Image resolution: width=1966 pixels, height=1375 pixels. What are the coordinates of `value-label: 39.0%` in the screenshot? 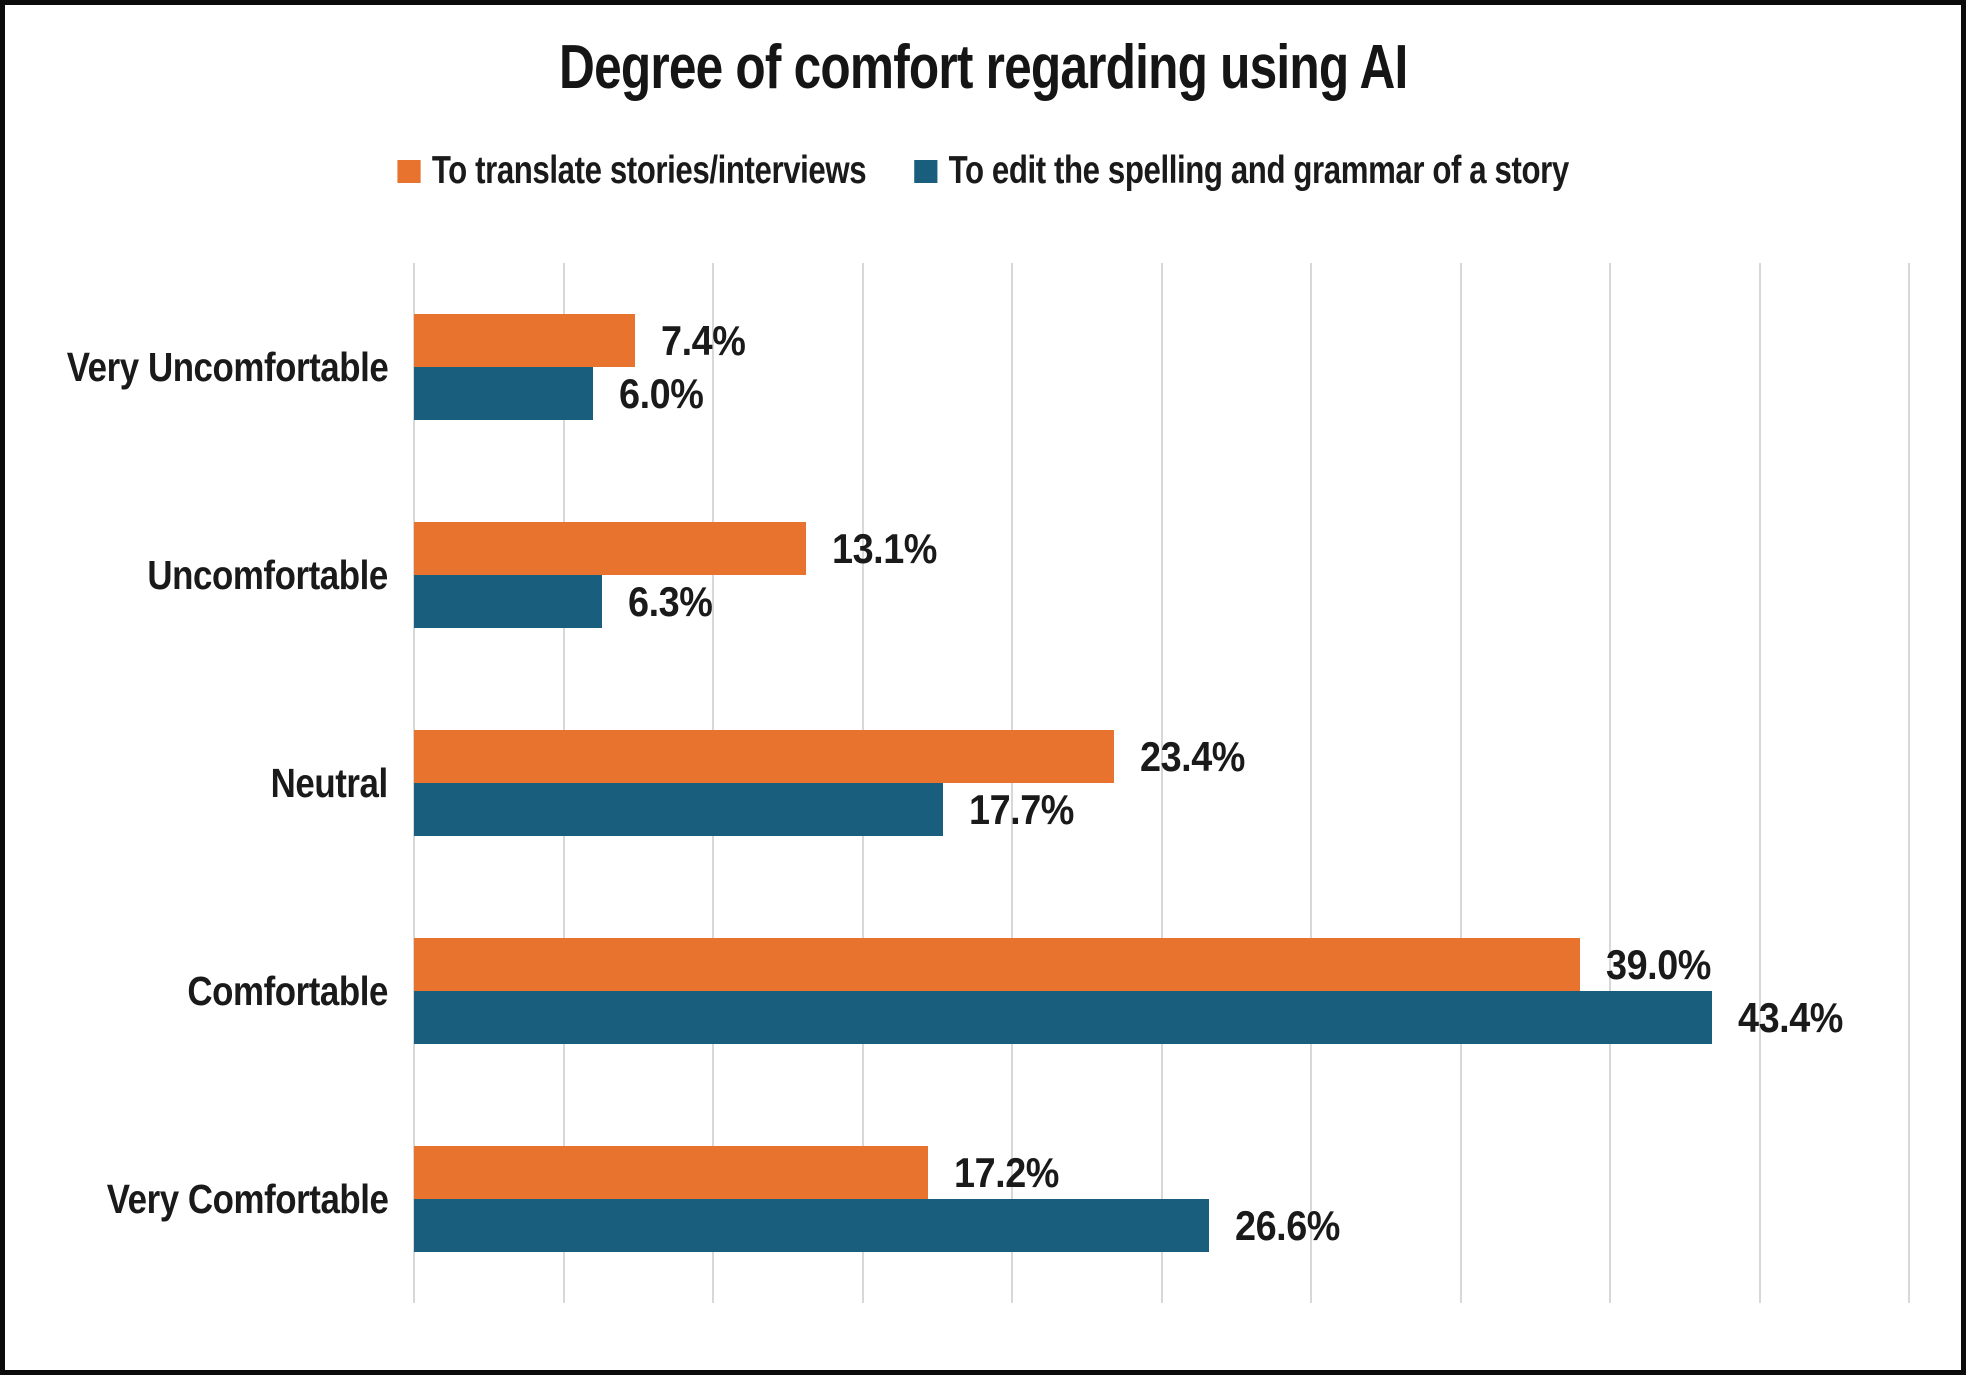 It's located at (1659, 964).